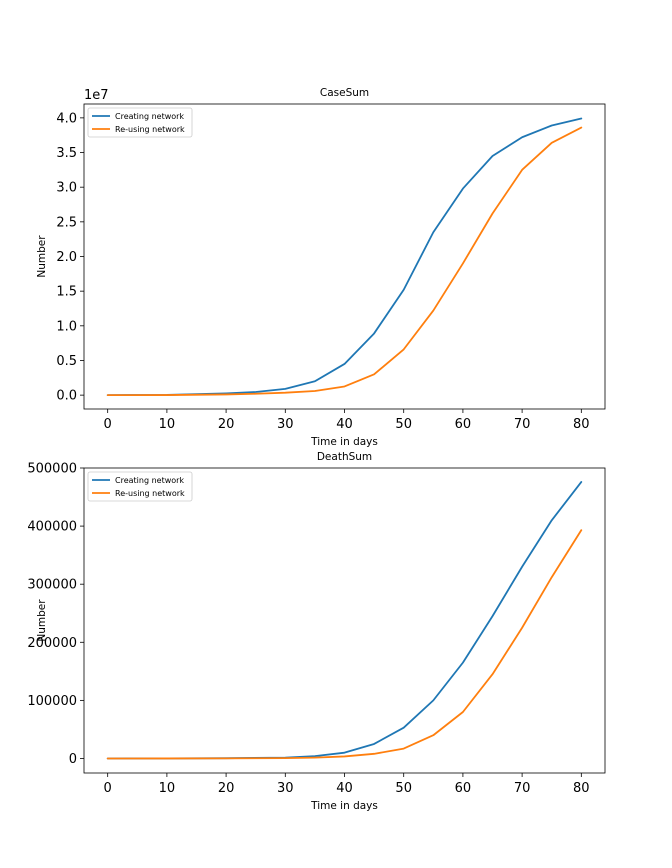 This screenshot has height=868, width=672. What do you see at coordinates (66, 257) in the screenshot?
I see `y-tick-label: 2.0` at bounding box center [66, 257].